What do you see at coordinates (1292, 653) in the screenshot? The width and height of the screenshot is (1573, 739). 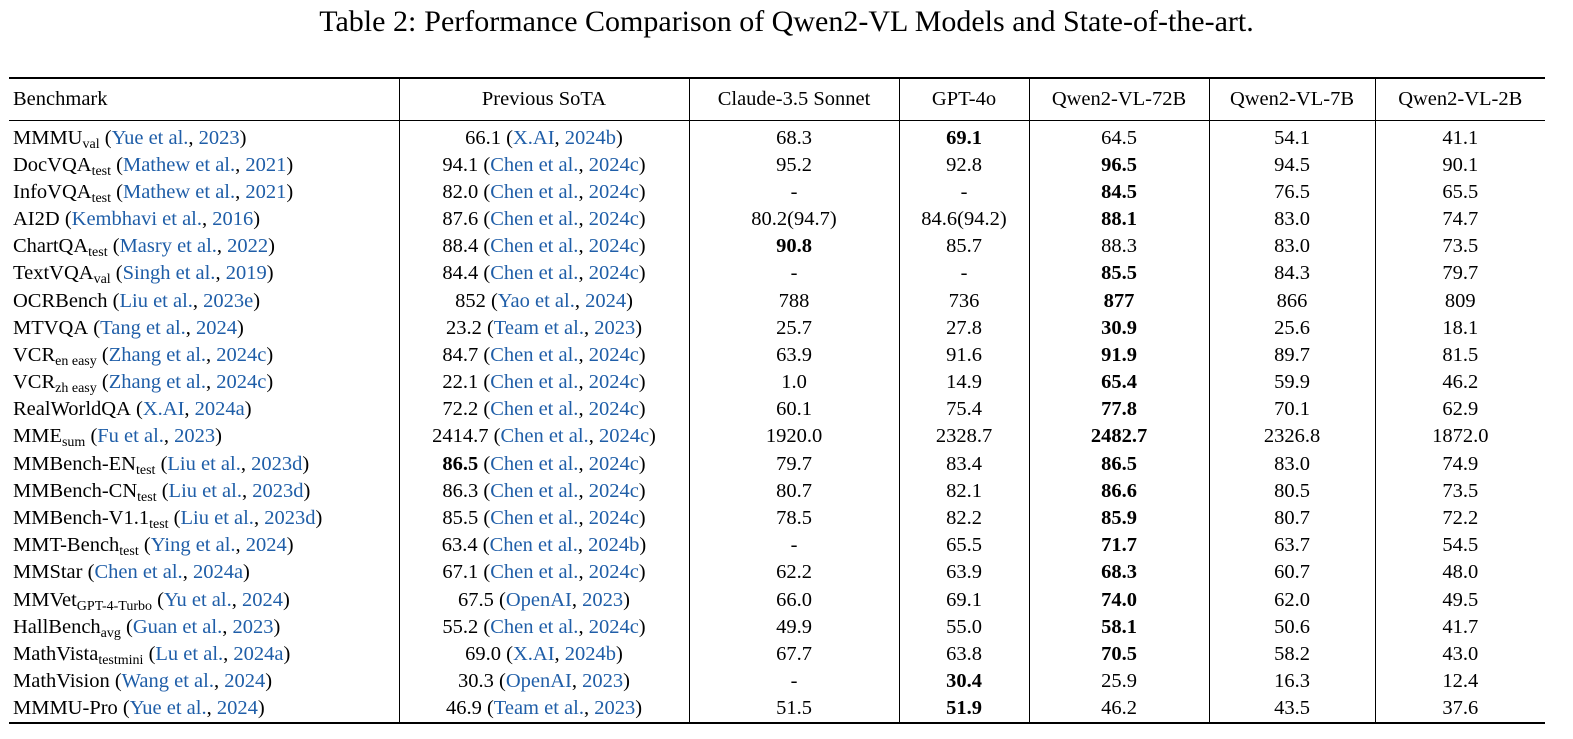 I see `score-value: 58.2` at bounding box center [1292, 653].